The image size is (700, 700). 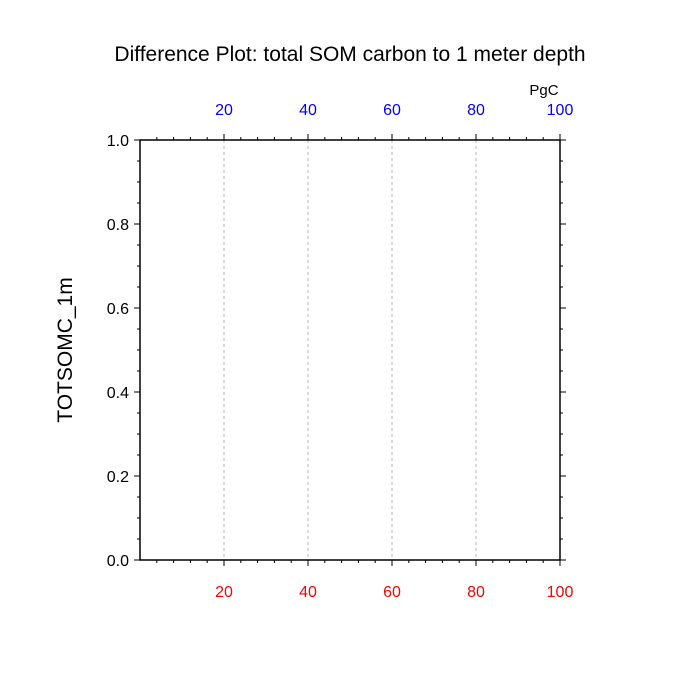 What do you see at coordinates (118, 561) in the screenshot?
I see `y-tick-label: 0.0` at bounding box center [118, 561].